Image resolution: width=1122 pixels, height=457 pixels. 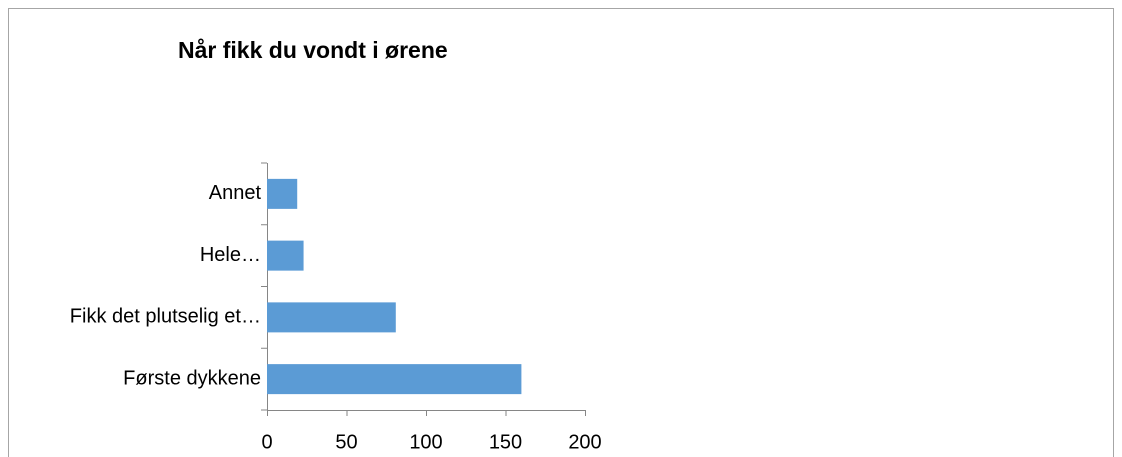 What do you see at coordinates (584, 442) in the screenshot?
I see `x-tick-label: 200` at bounding box center [584, 442].